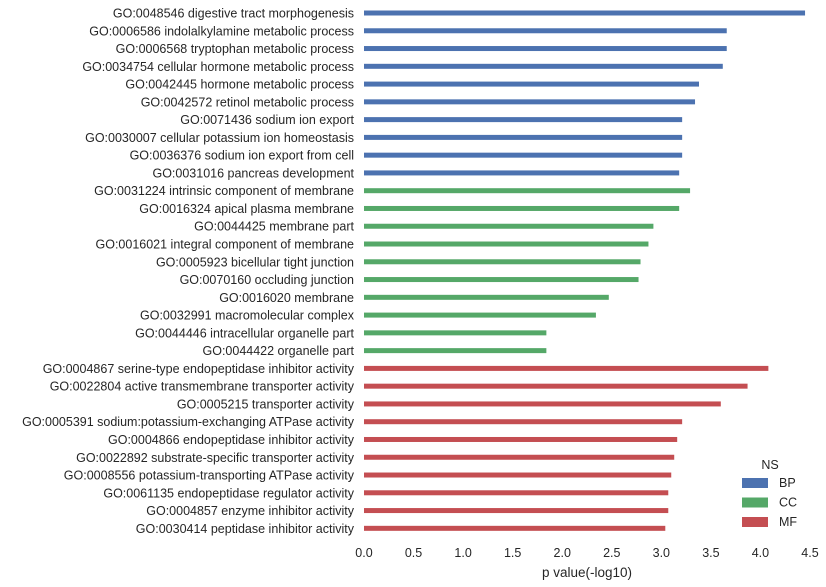 This screenshot has height=587, width=826. I want to click on x-tick-label: 3.0, so click(661, 553).